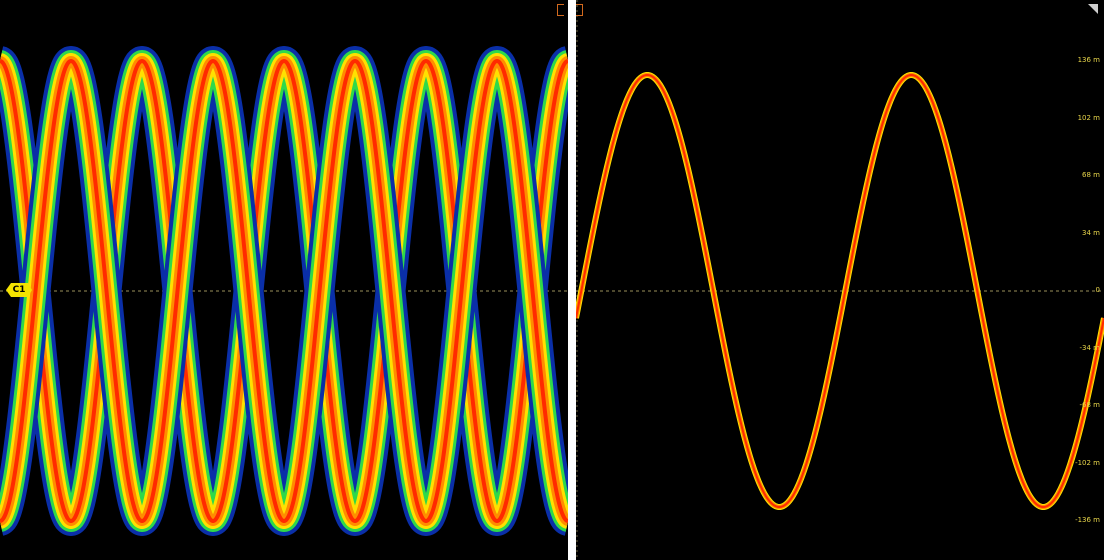 This screenshot has height=560, width=1104. What do you see at coordinates (19, 290) in the screenshot?
I see `channel-marker-label: C1` at bounding box center [19, 290].